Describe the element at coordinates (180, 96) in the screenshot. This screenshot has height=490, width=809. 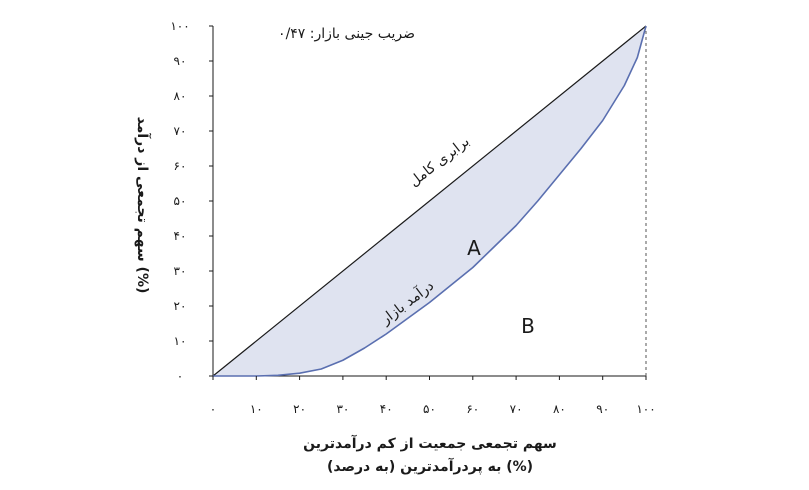
I see `y-tick-label: ۸۰` at that location.